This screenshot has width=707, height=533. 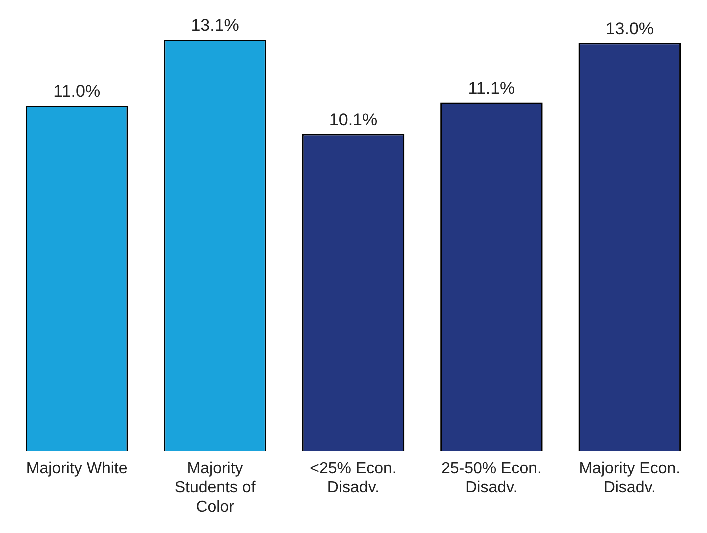 What do you see at coordinates (630, 478) in the screenshot?
I see `x-tick-label: Majority Econ. Disadv.` at bounding box center [630, 478].